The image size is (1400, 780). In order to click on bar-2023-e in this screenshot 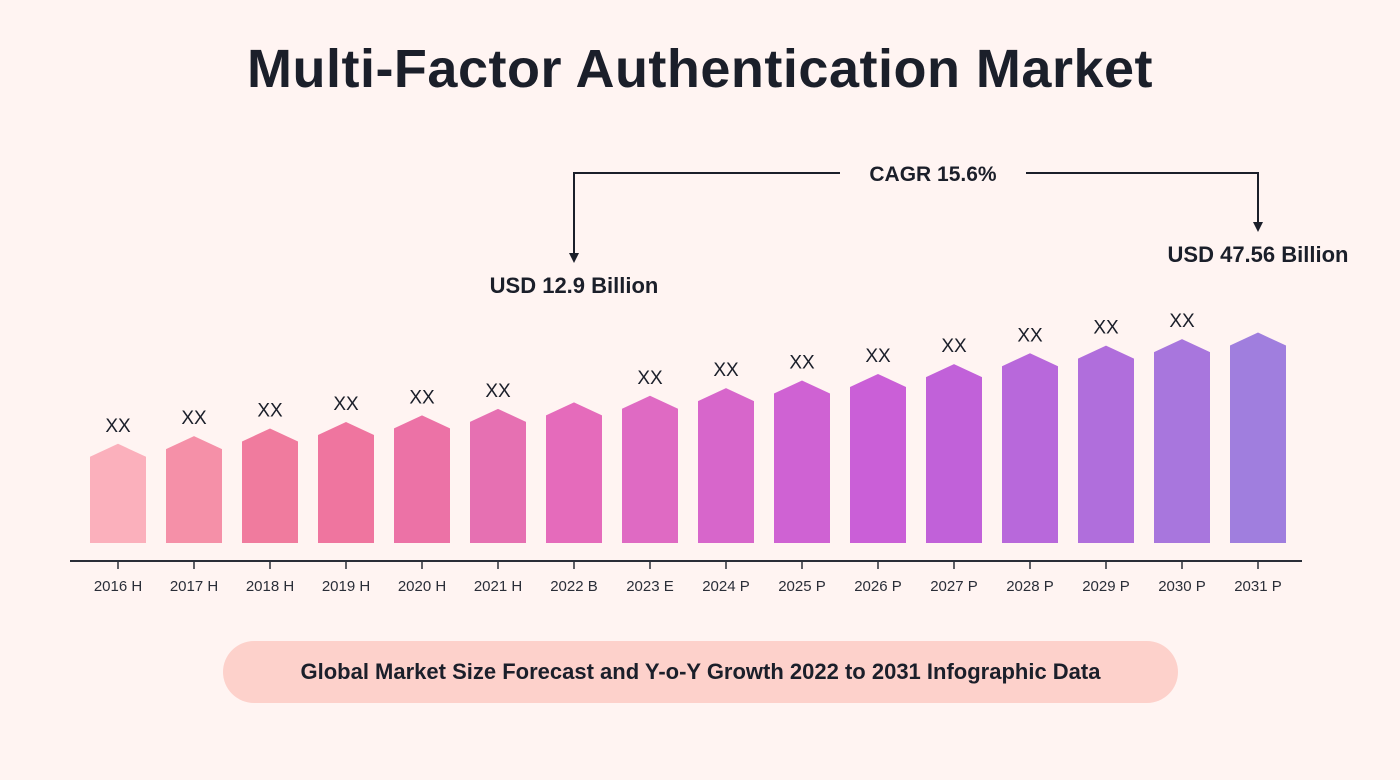, I will do `click(650, 469)`.